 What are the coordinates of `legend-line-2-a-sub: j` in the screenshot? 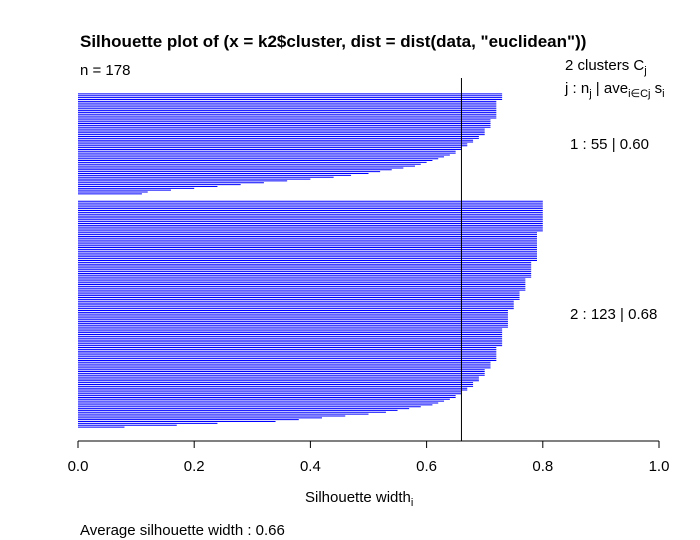 It's located at (589, 94).